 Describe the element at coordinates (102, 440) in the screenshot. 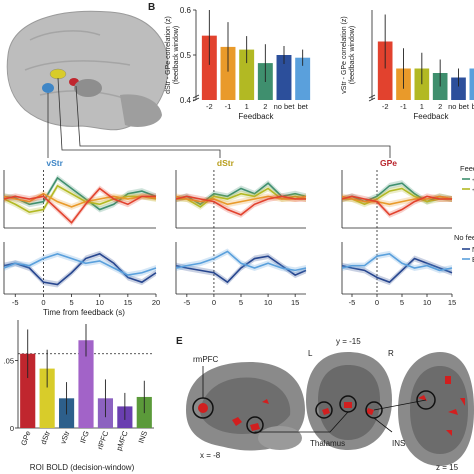

I see `x-tick-label: rlPFC` at that location.